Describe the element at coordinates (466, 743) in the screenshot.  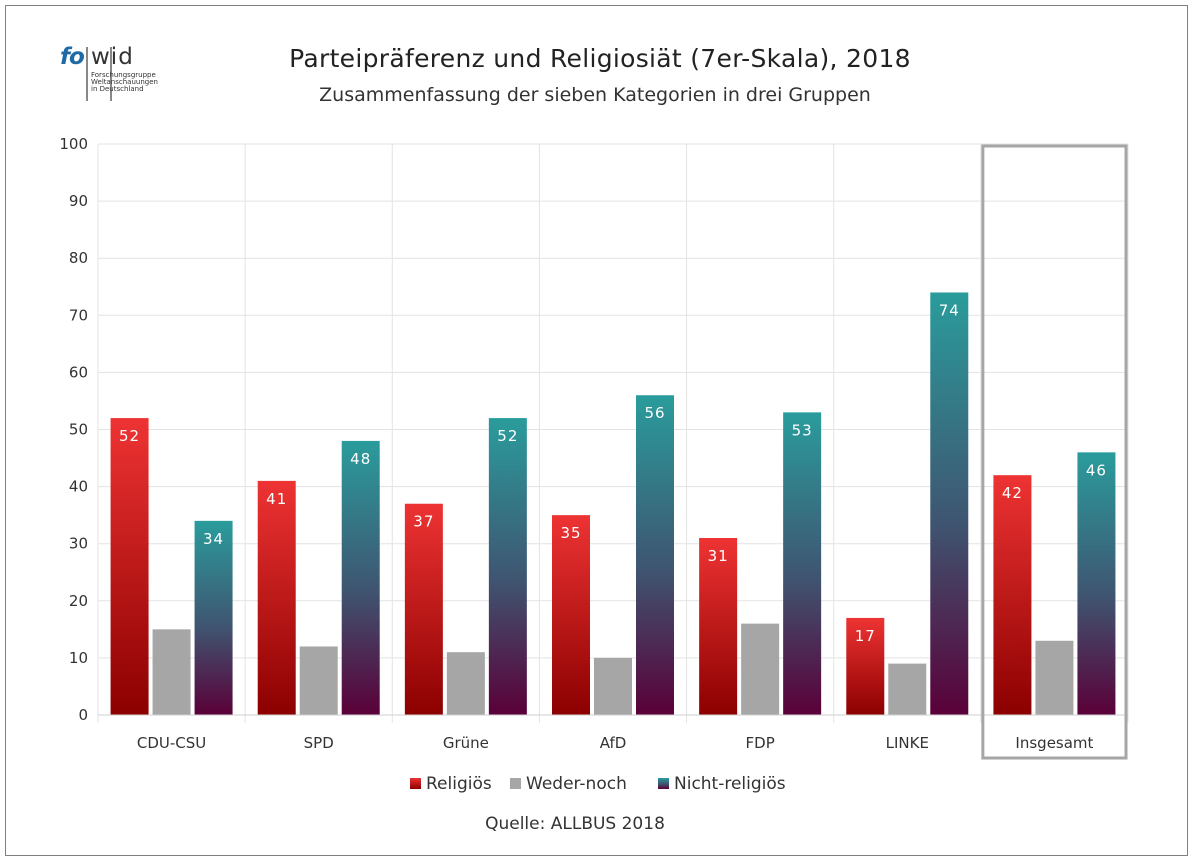
I see `x-category-label: Grüne` at that location.